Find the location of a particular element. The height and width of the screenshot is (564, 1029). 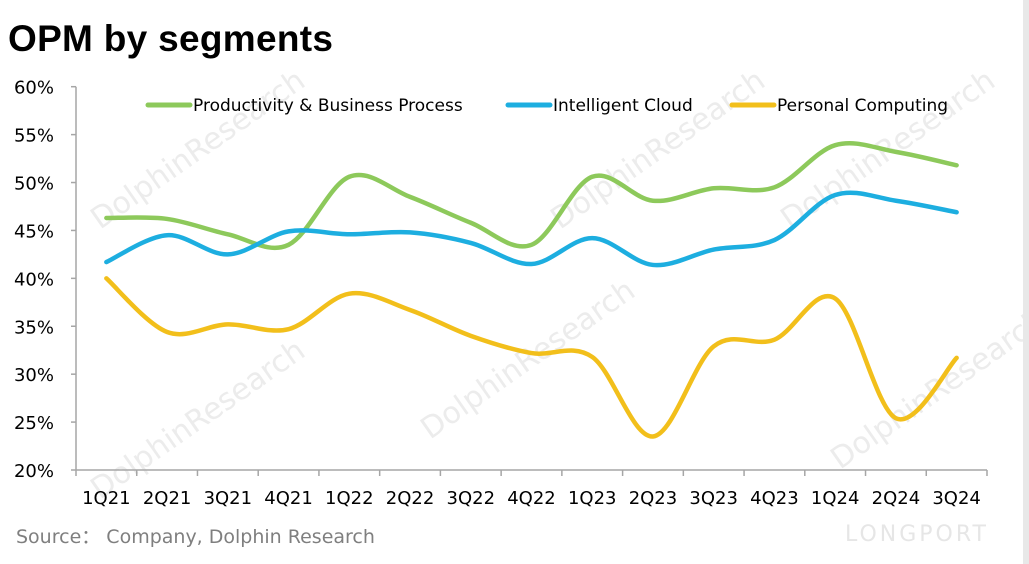

x-tick-label: 2Q23 is located at coordinates (653, 498).